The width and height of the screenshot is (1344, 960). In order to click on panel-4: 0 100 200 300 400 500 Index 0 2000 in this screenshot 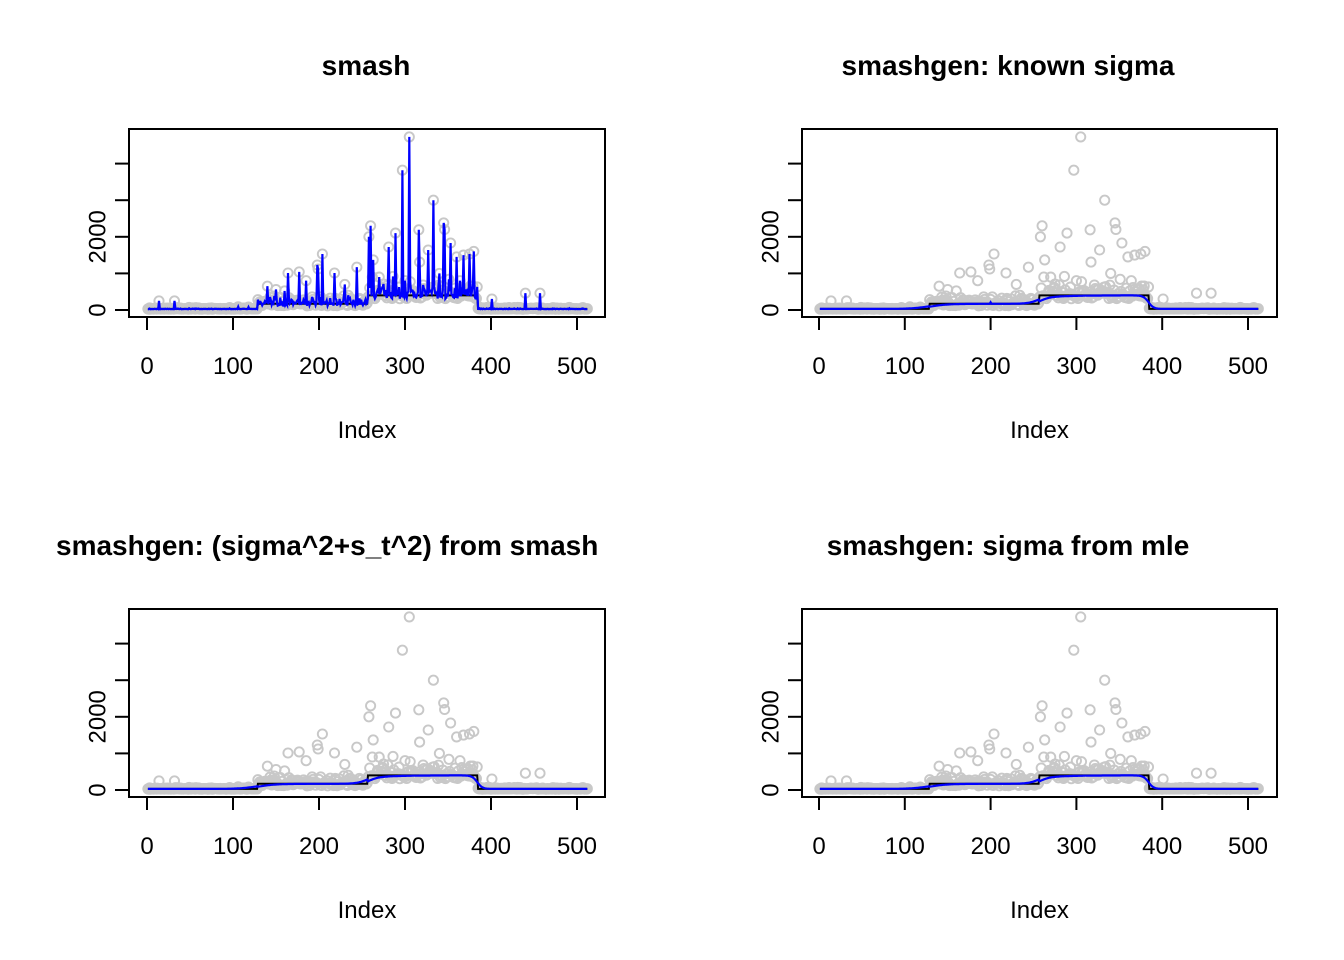, I will do `click(1018, 766)`.